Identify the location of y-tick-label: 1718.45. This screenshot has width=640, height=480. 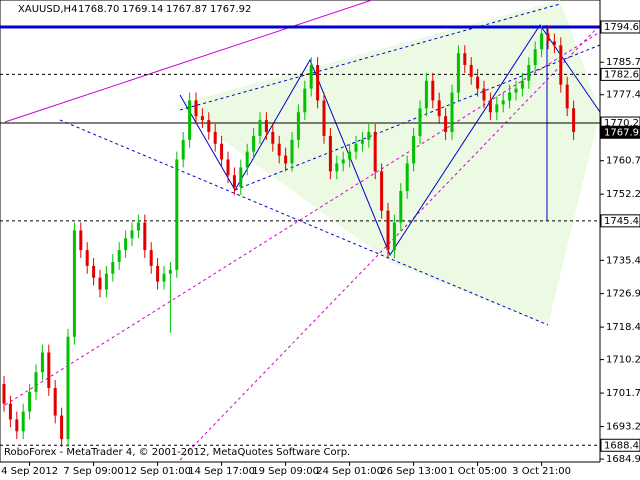
(623, 327).